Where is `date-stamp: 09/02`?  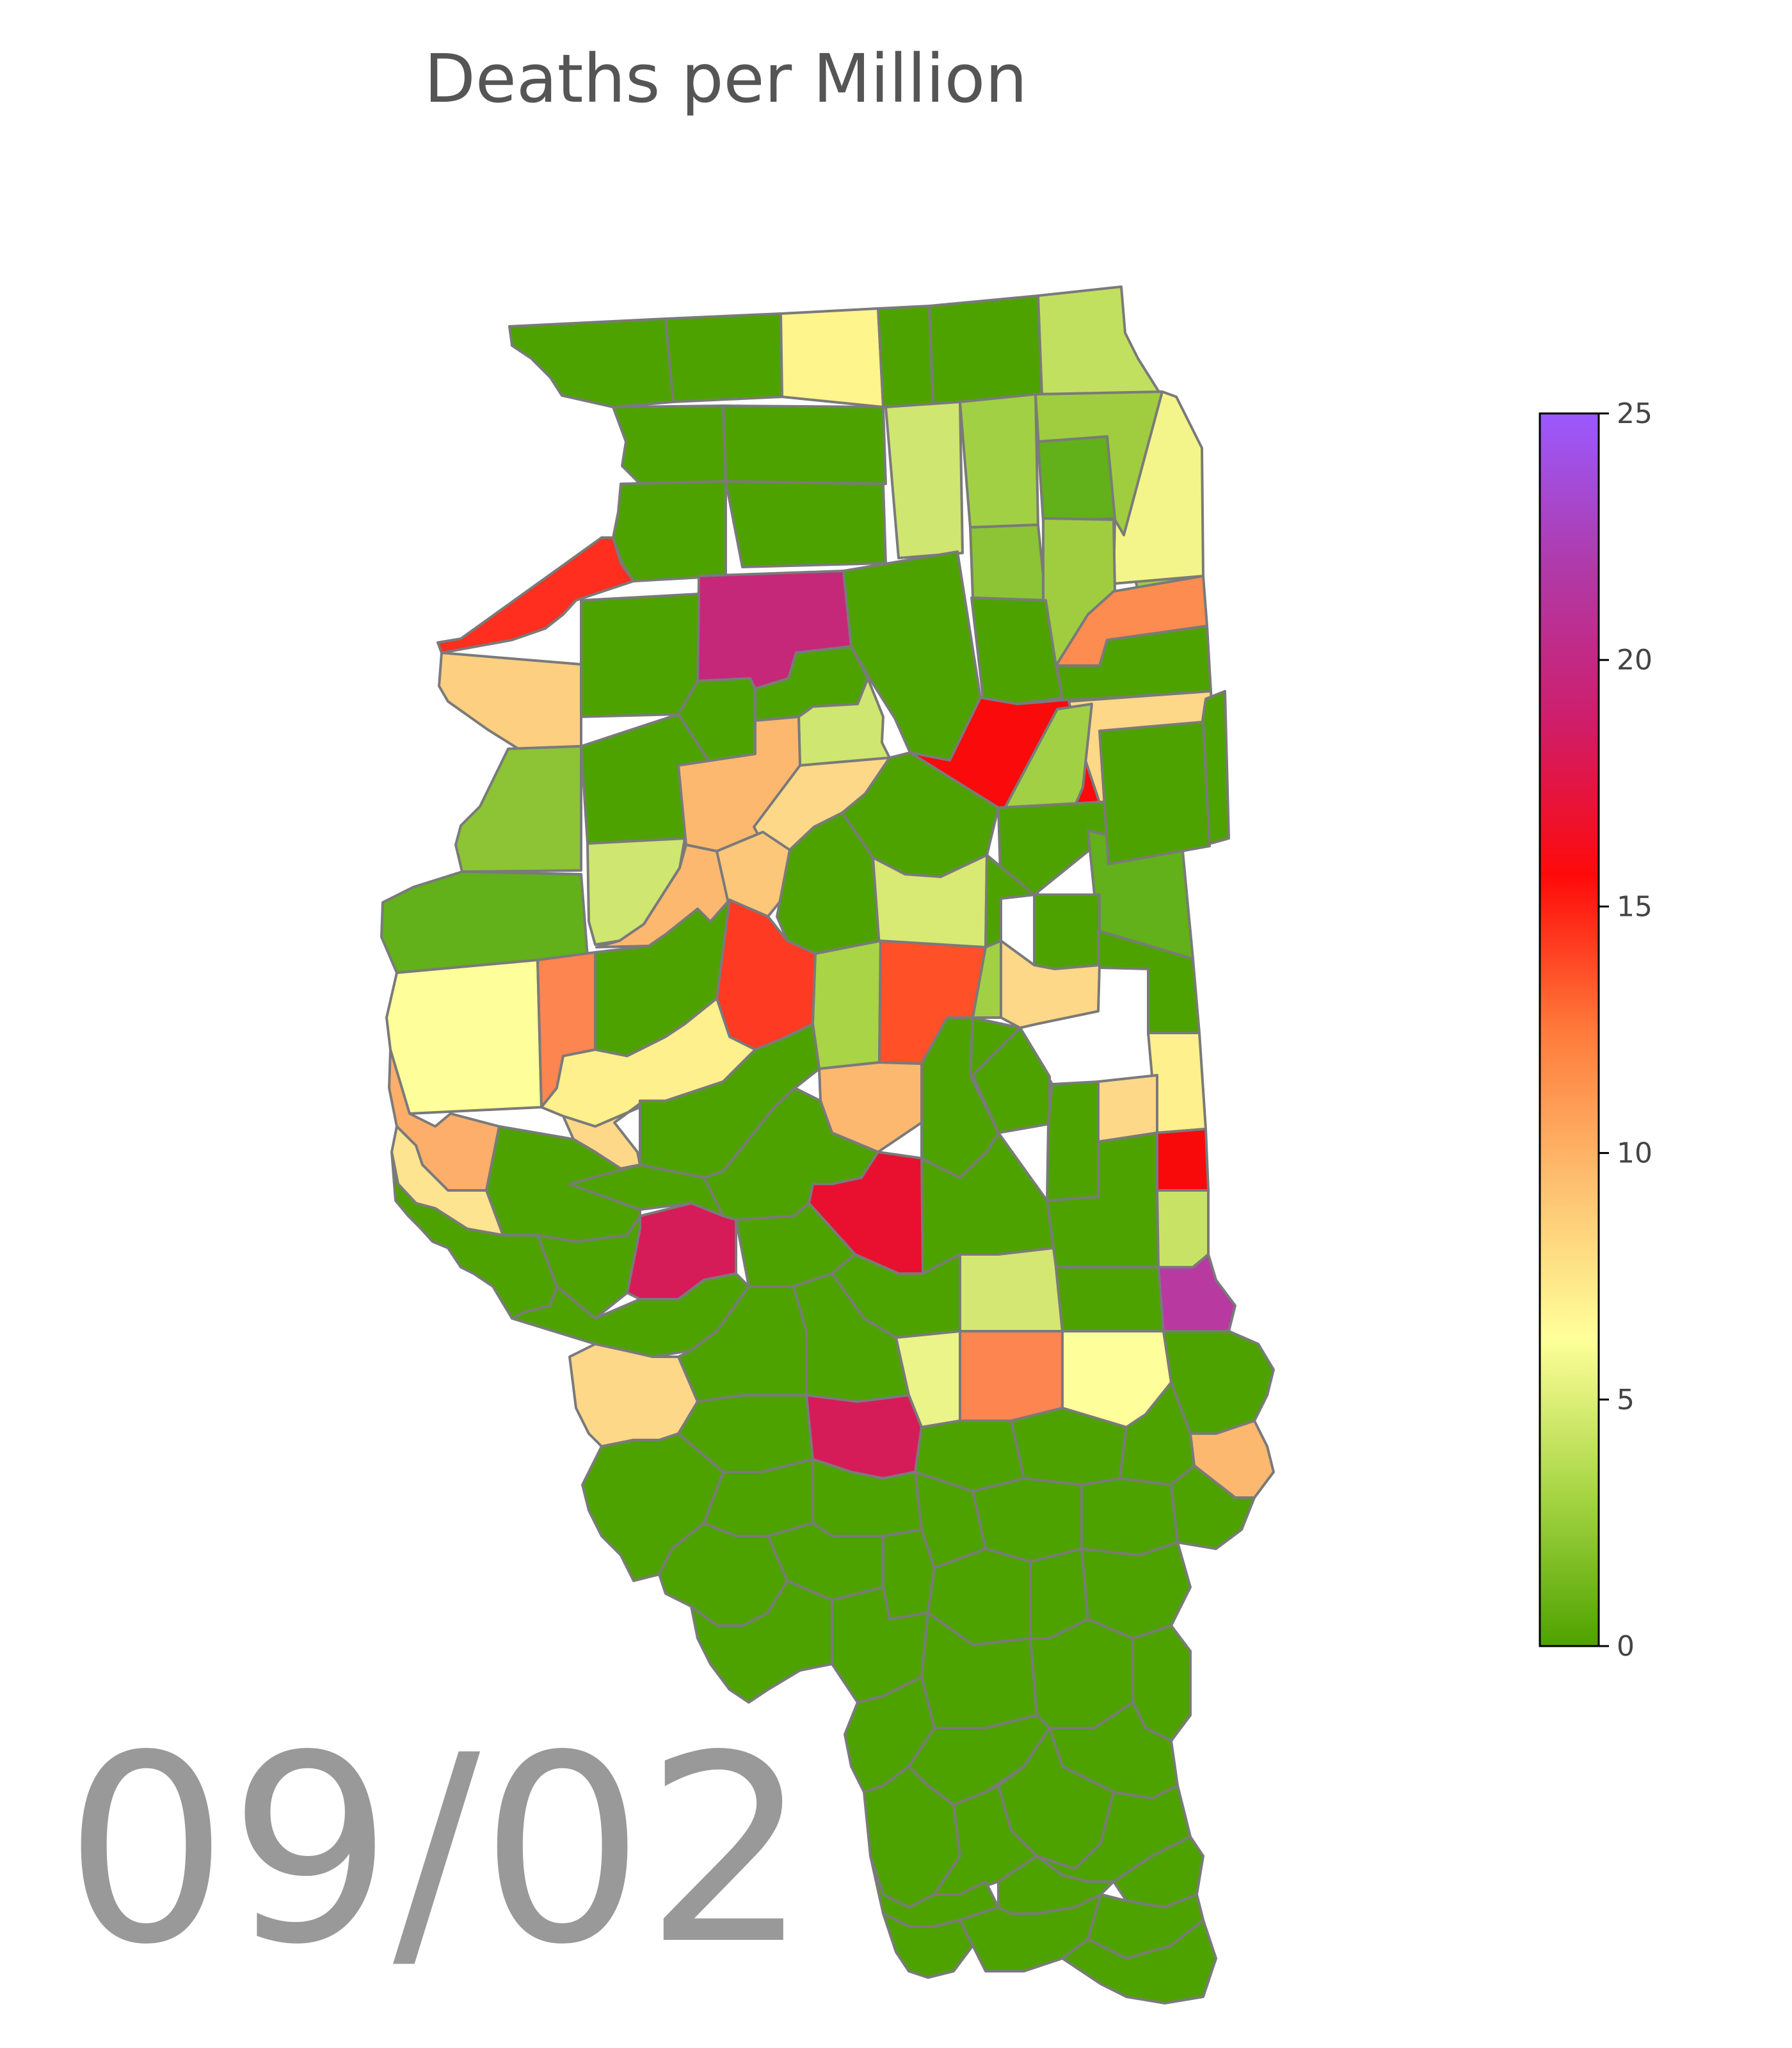 date-stamp: 09/02 is located at coordinates (437, 1850).